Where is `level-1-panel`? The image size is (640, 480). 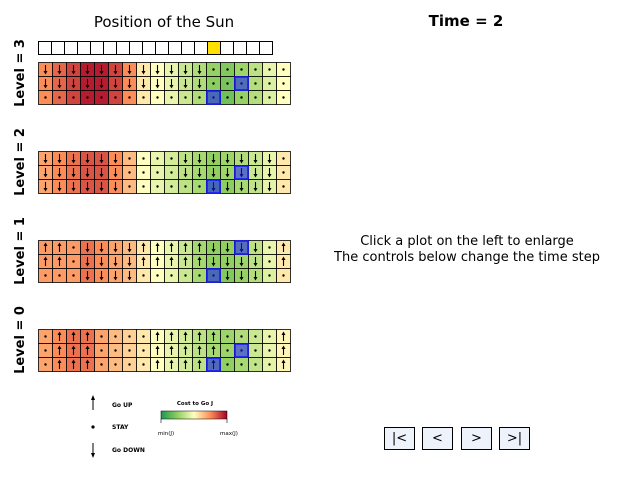
level-1-panel is located at coordinates (164, 261).